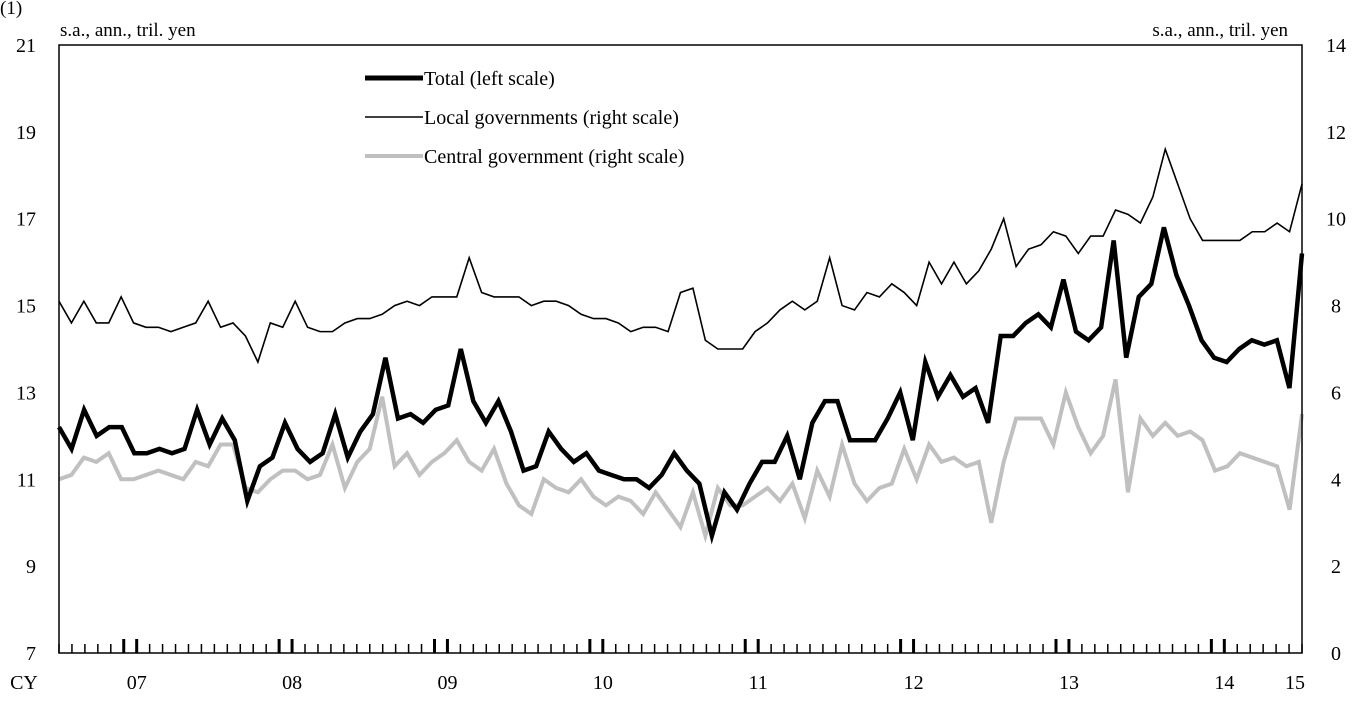 This screenshot has height=706, width=1369. I want to click on corner-label: (1), so click(11, 9).